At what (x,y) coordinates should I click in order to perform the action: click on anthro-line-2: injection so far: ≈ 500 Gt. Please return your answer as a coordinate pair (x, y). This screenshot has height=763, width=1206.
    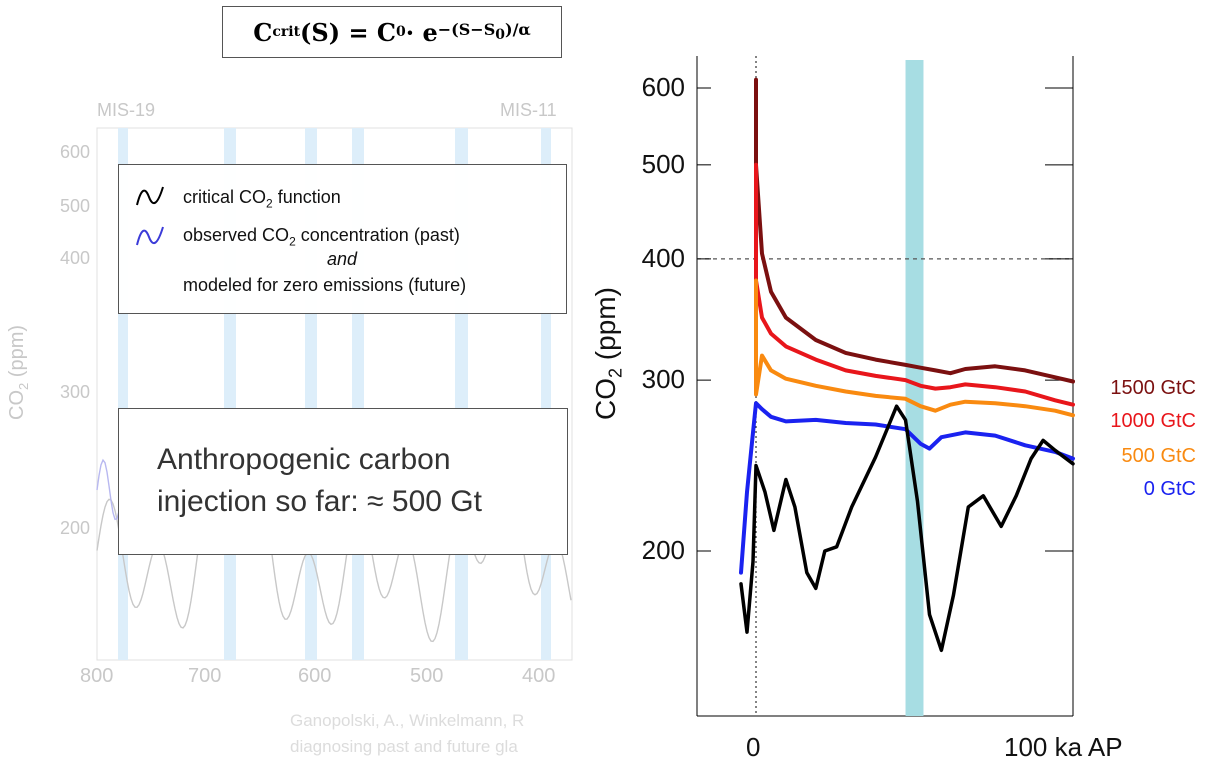
    Looking at the image, I should click on (319, 501).